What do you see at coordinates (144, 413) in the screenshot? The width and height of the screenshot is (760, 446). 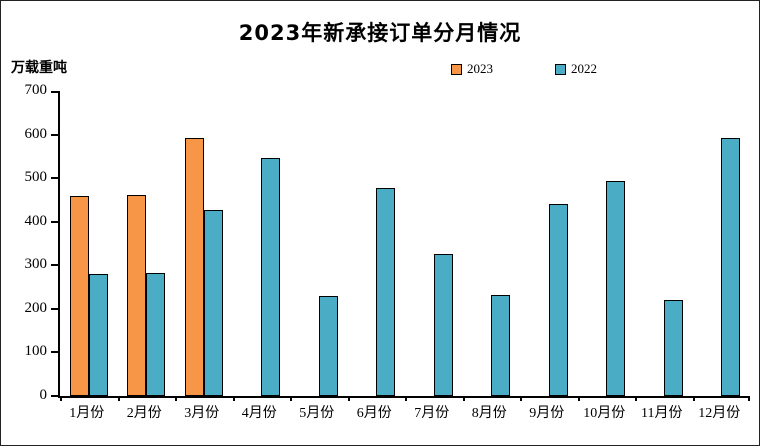 I see `x-category-label: 2月份` at bounding box center [144, 413].